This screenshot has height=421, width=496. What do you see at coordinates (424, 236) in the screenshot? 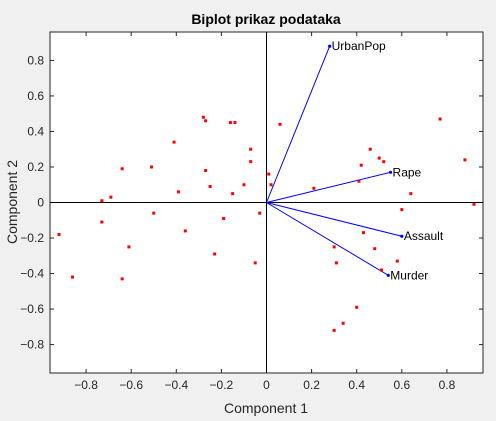
I see `vector-label-assault: Assault` at bounding box center [424, 236].